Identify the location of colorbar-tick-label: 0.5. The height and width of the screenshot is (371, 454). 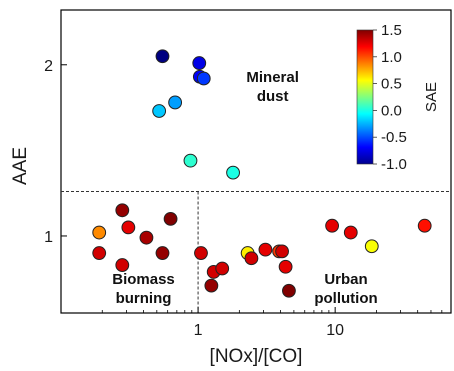
(391, 84).